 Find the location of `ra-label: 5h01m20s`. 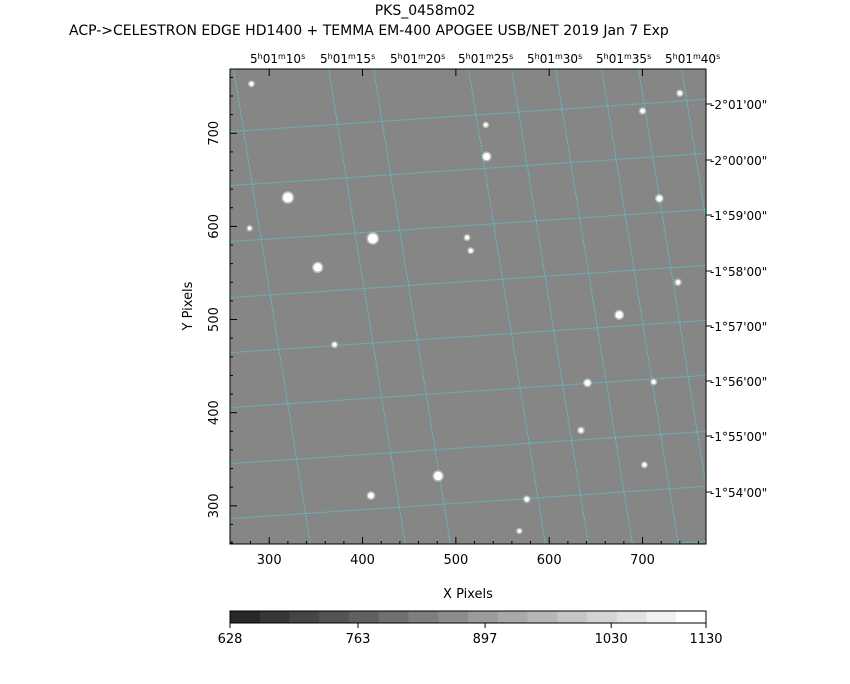

ra-label: 5h01m20s is located at coordinates (417, 59).